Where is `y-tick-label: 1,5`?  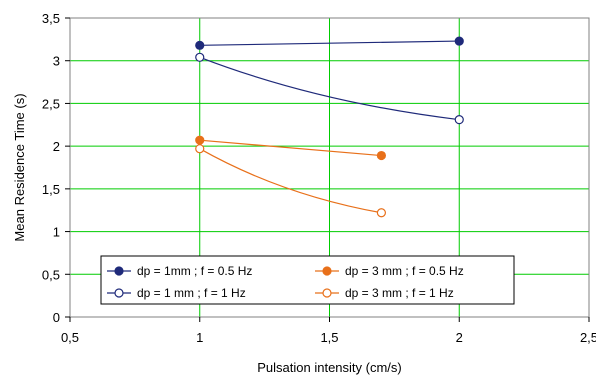 y-tick-label: 1,5 is located at coordinates (51, 189).